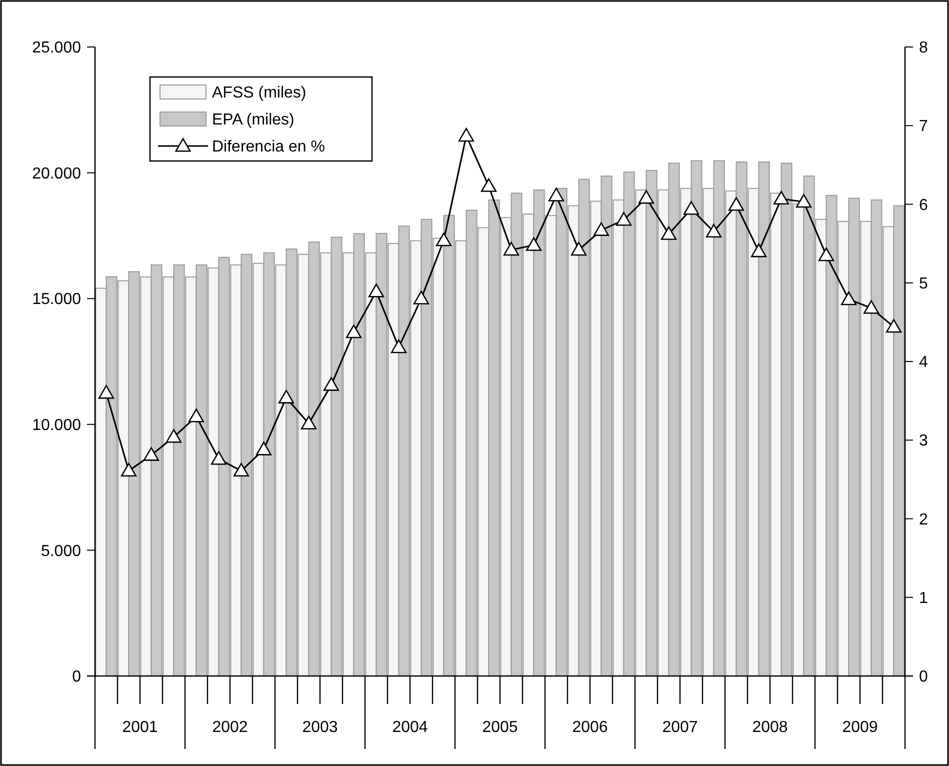  I want to click on text: 2004, so click(410, 727).